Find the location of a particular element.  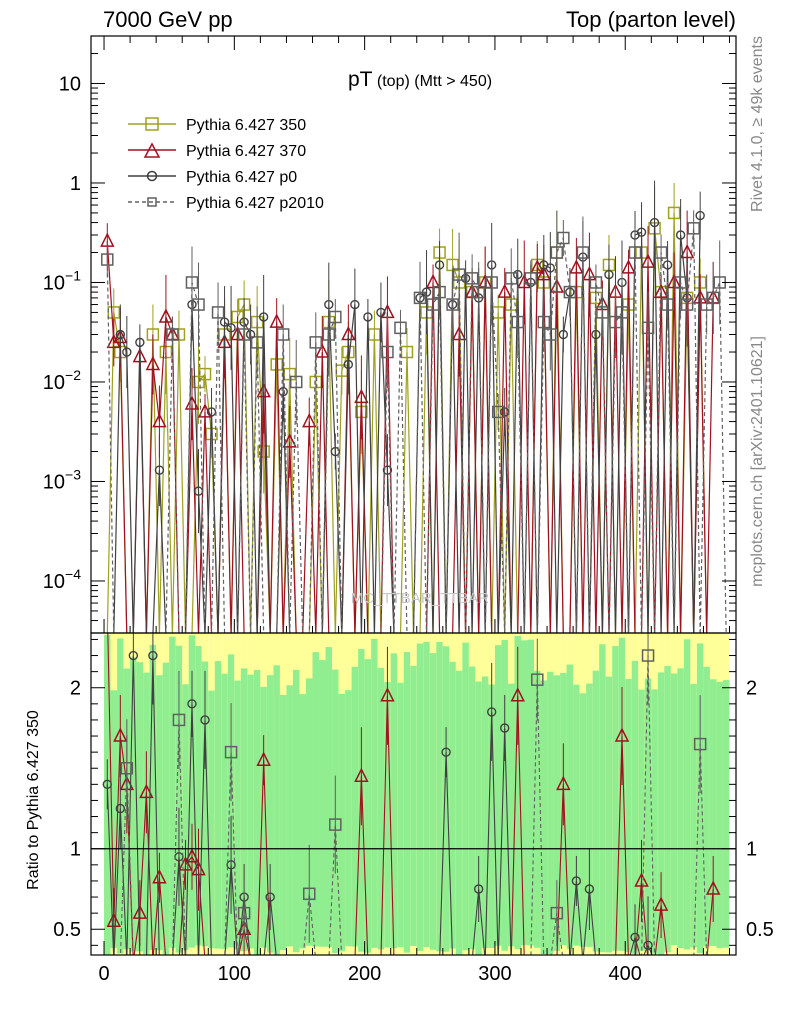

y-tick-label: 10⁻² is located at coordinates (62, 380).